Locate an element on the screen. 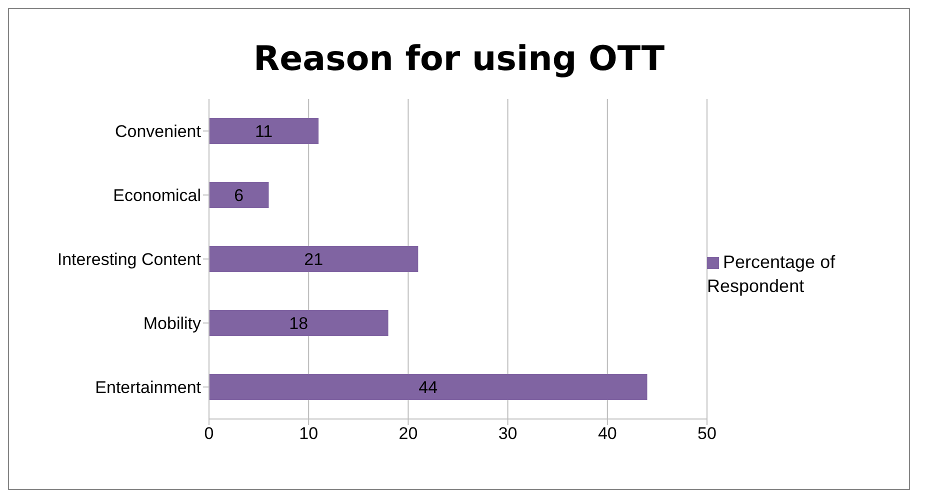  data-label: 18 is located at coordinates (298, 324).